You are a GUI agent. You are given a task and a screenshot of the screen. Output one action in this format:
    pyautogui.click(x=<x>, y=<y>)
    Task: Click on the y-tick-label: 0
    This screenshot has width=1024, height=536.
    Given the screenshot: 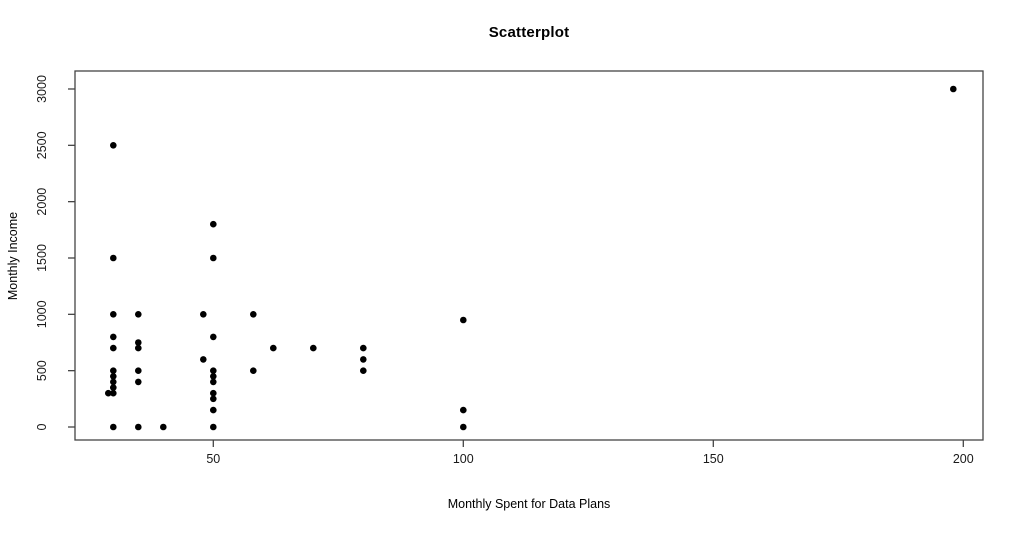 What is the action you would take?
    pyautogui.click(x=42, y=426)
    